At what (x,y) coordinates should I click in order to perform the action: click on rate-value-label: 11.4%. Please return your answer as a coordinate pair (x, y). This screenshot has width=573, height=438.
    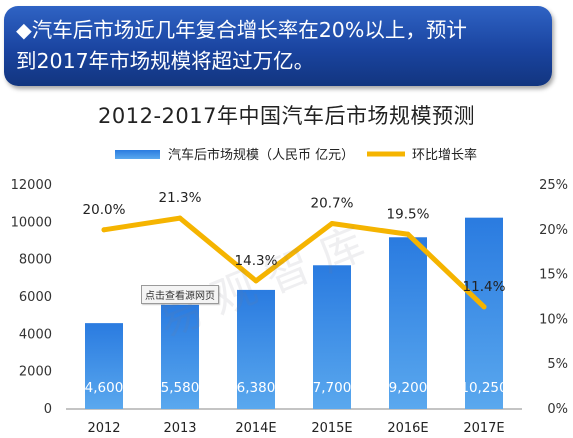
    Looking at the image, I should click on (484, 287).